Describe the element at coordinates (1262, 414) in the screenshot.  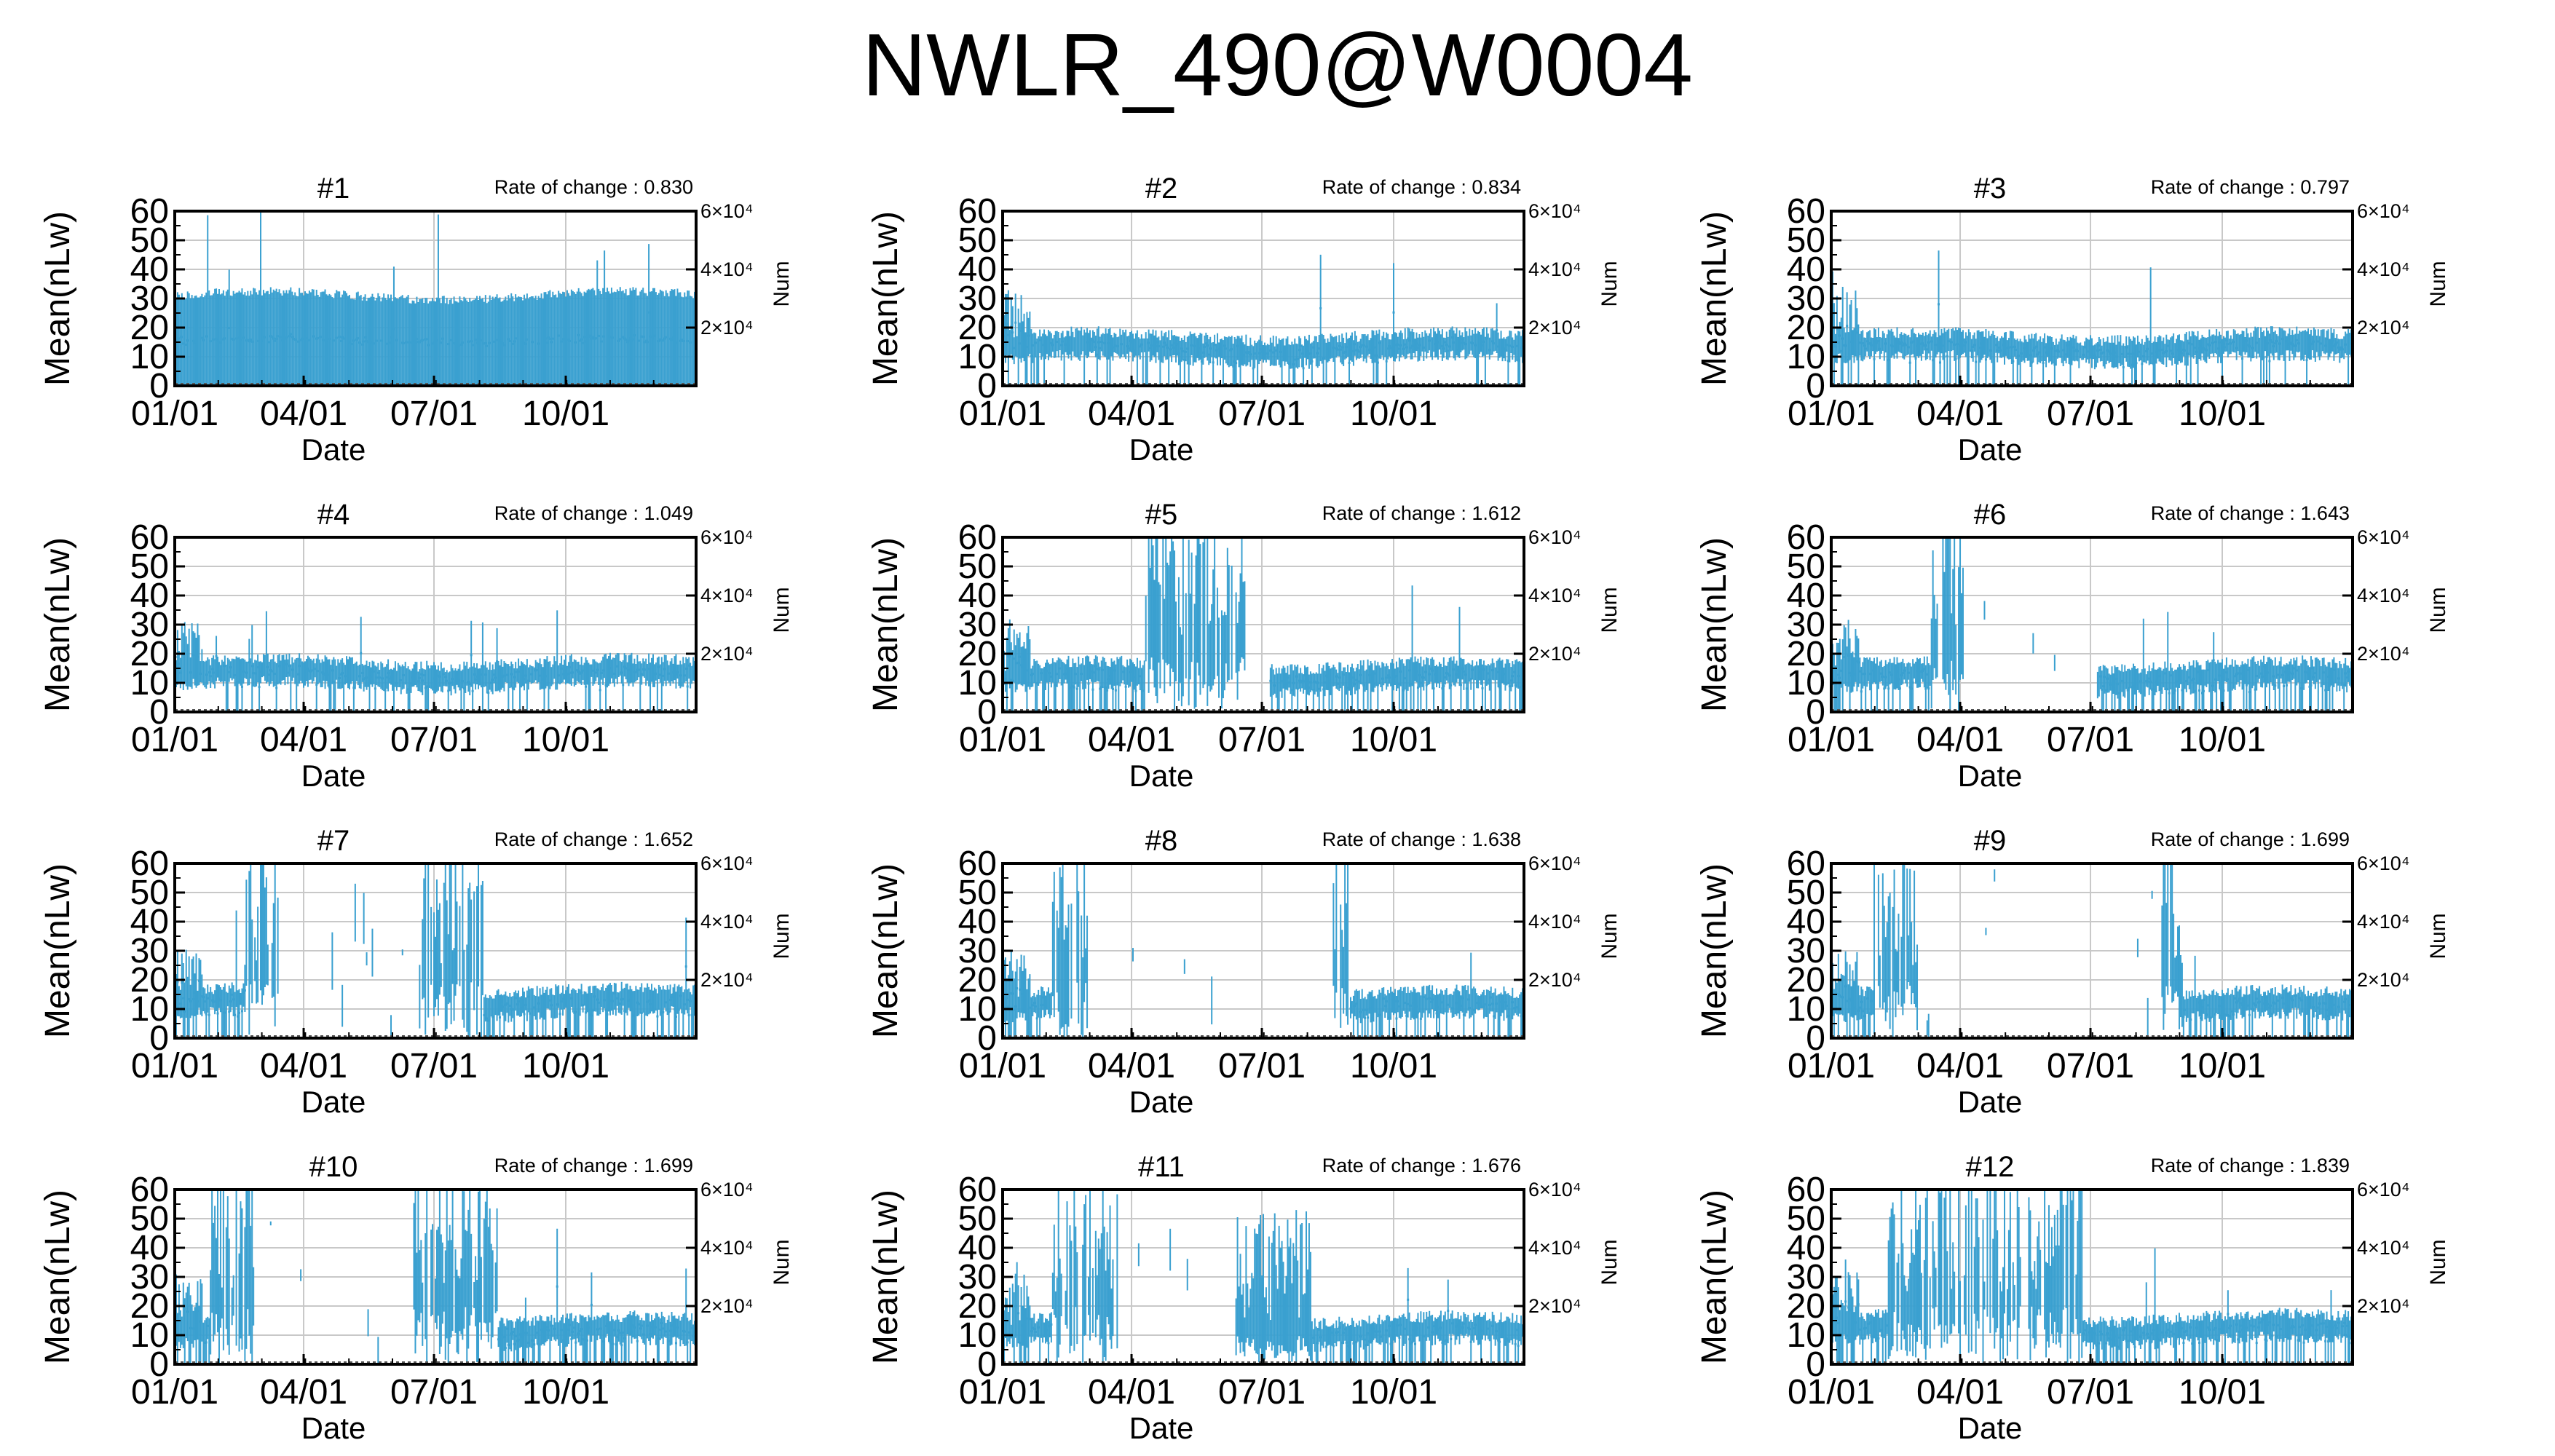
I see `x-tick-label: 07/01` at that location.